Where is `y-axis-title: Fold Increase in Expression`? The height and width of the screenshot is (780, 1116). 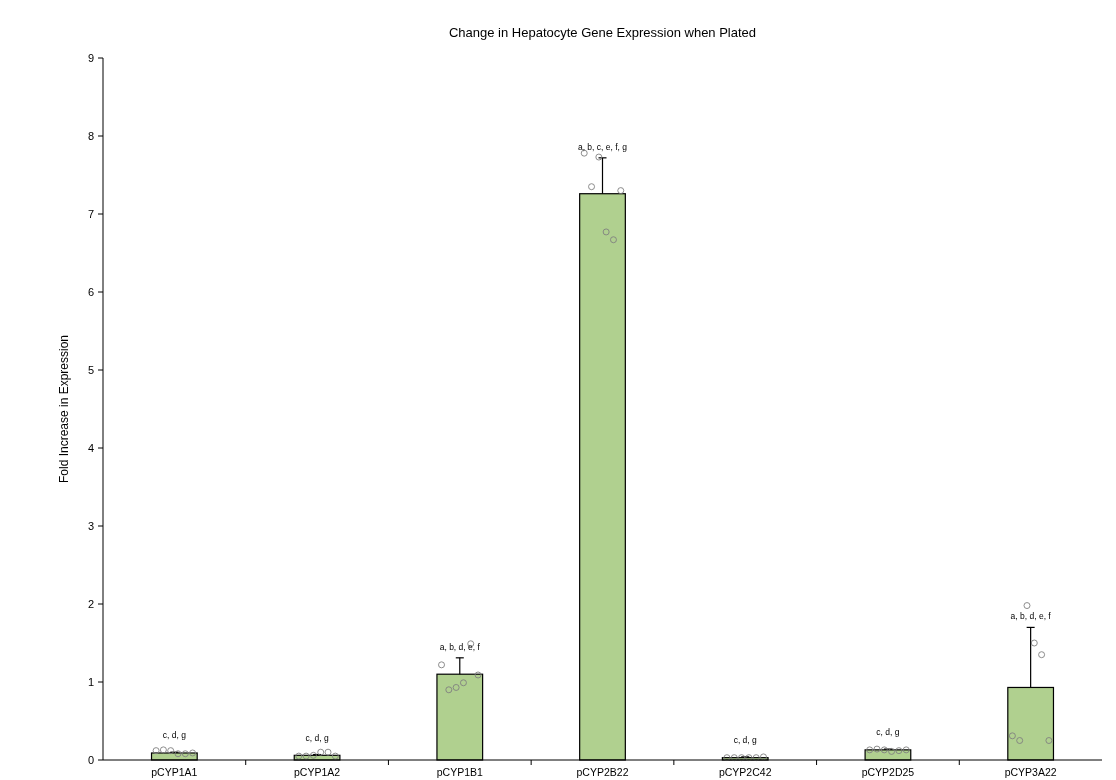
y-axis-title: Fold Increase in Expression is located at coordinates (64, 409).